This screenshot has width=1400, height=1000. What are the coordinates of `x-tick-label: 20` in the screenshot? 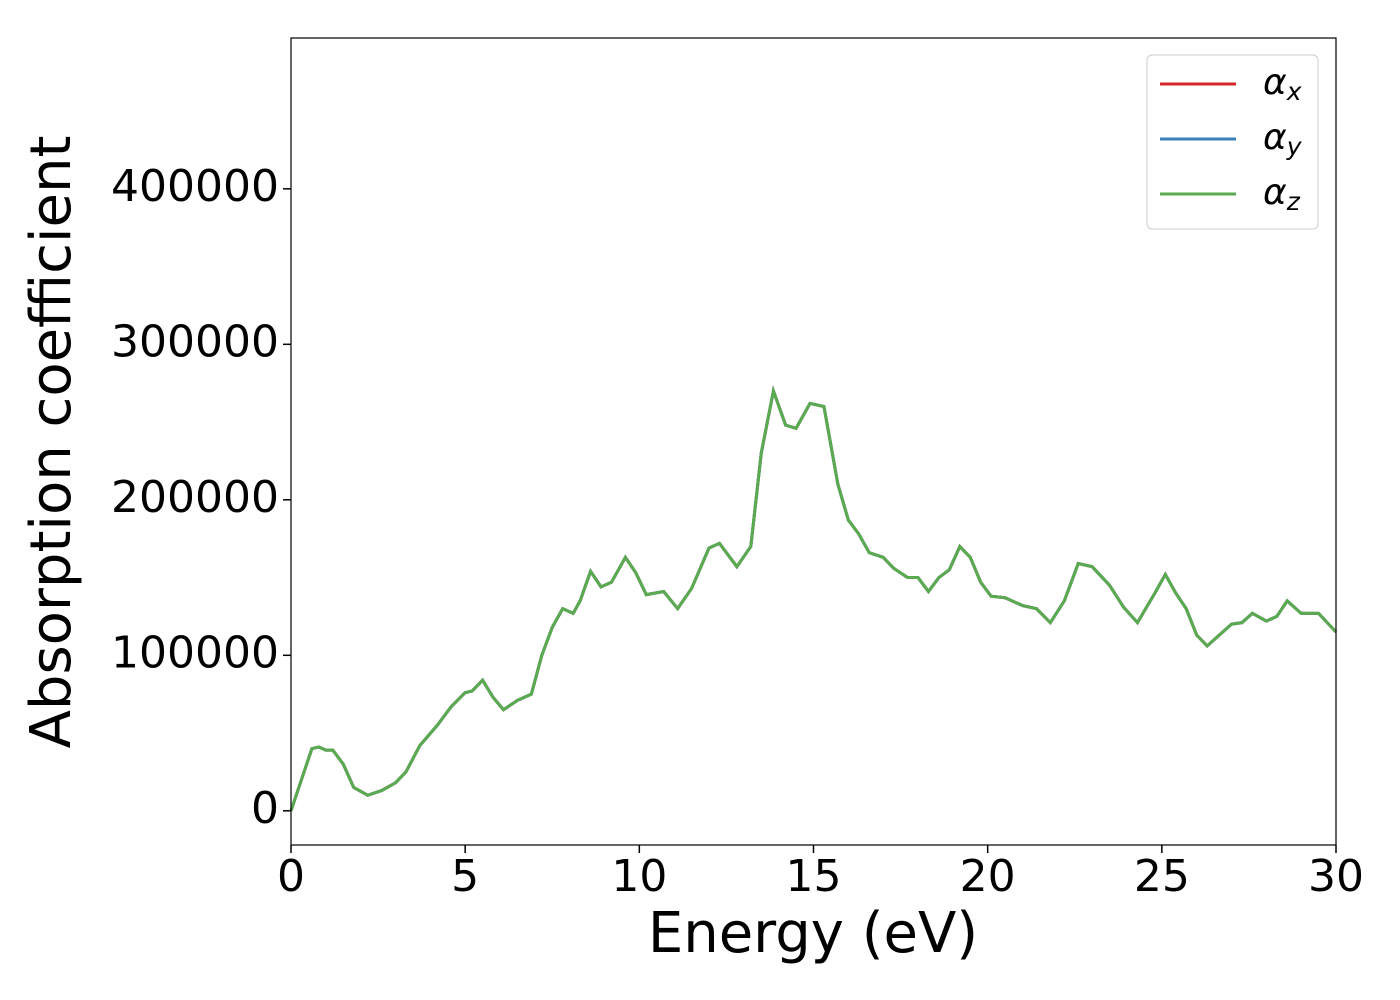 It's located at (988, 876).